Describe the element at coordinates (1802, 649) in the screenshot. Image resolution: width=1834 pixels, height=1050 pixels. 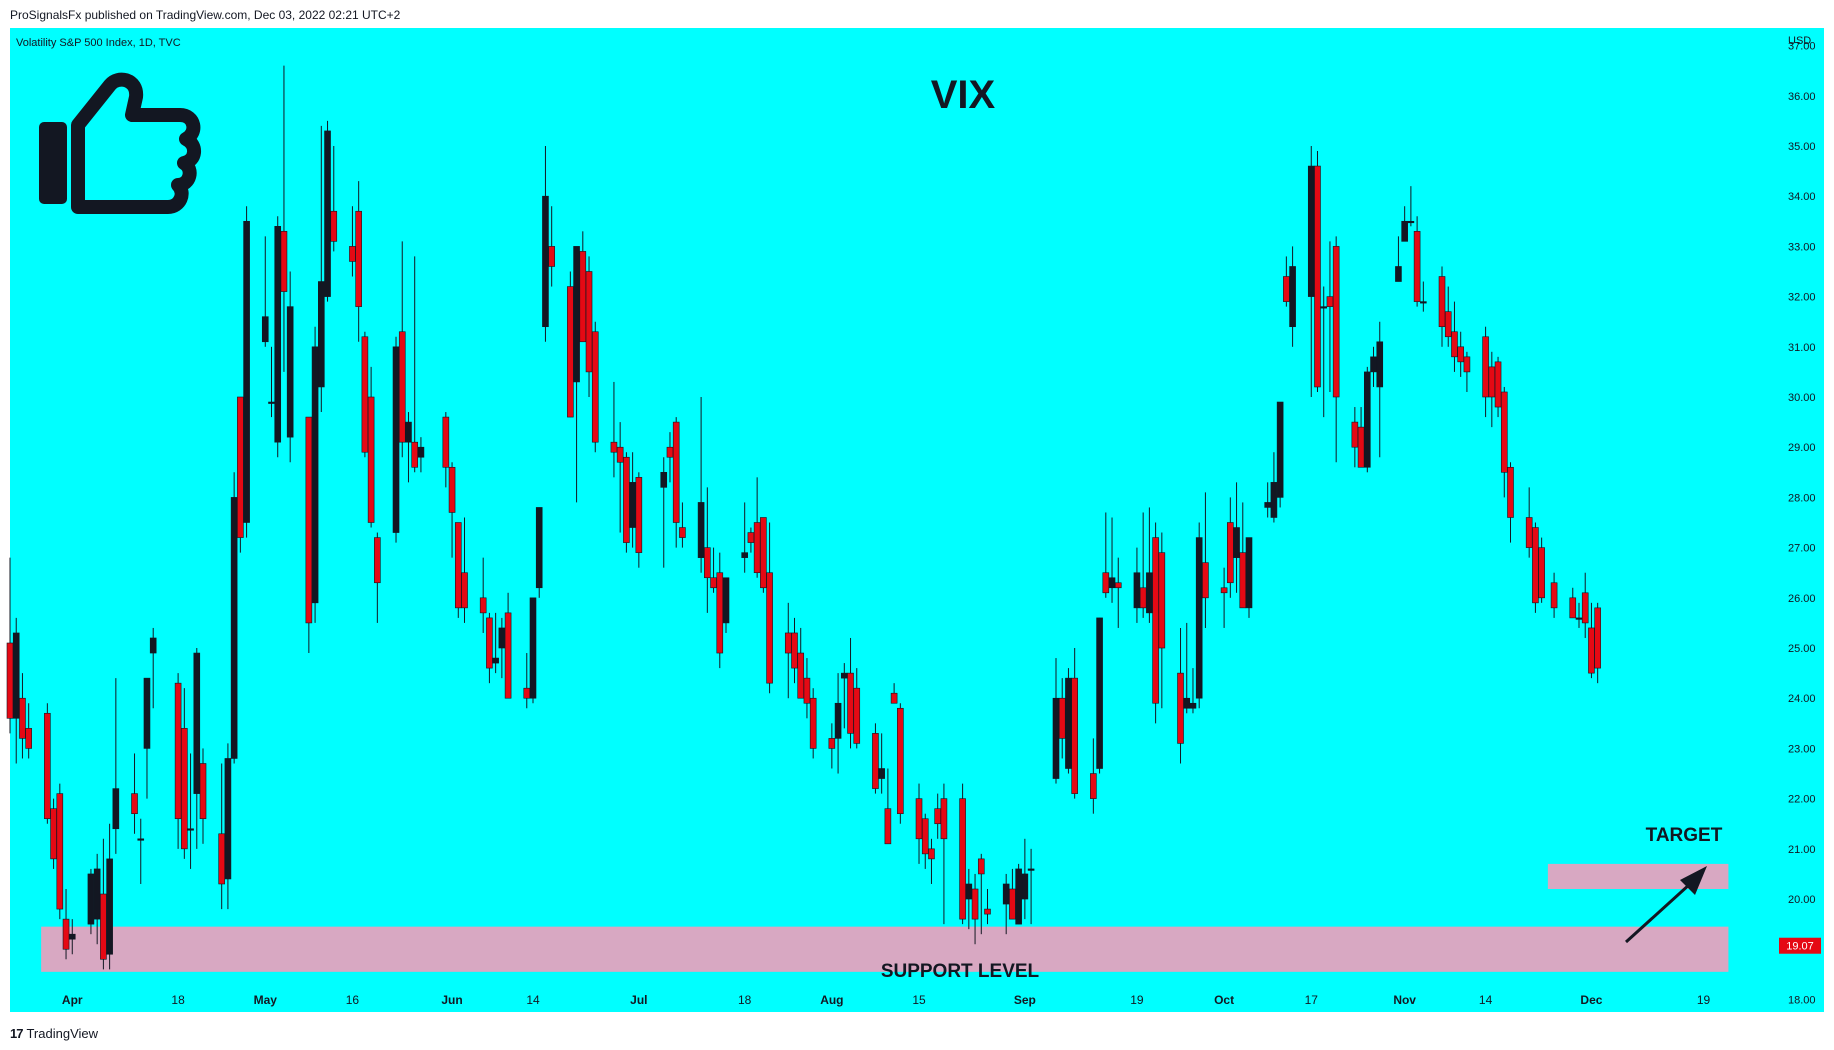
I see `y-tick-label: 25.00` at that location.